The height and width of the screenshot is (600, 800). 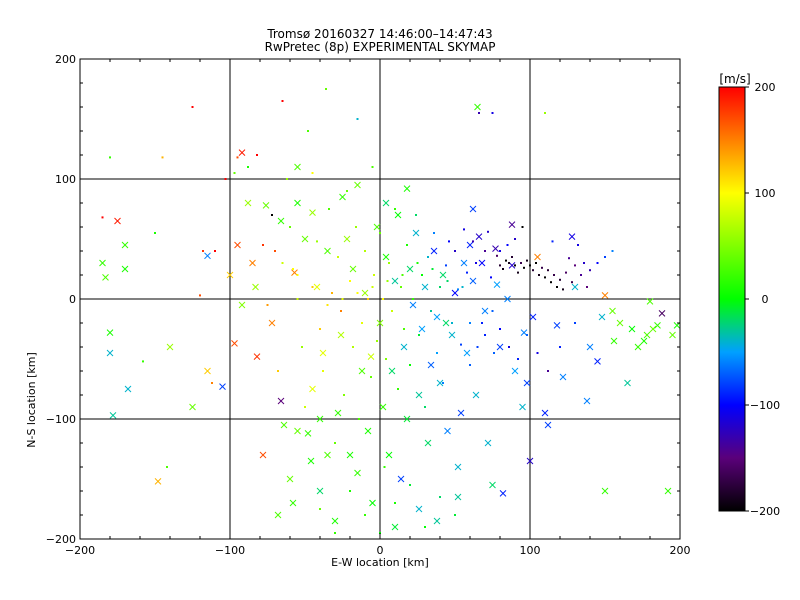 What do you see at coordinates (61, 539) in the screenshot?
I see `y-tick-label: −200` at bounding box center [61, 539].